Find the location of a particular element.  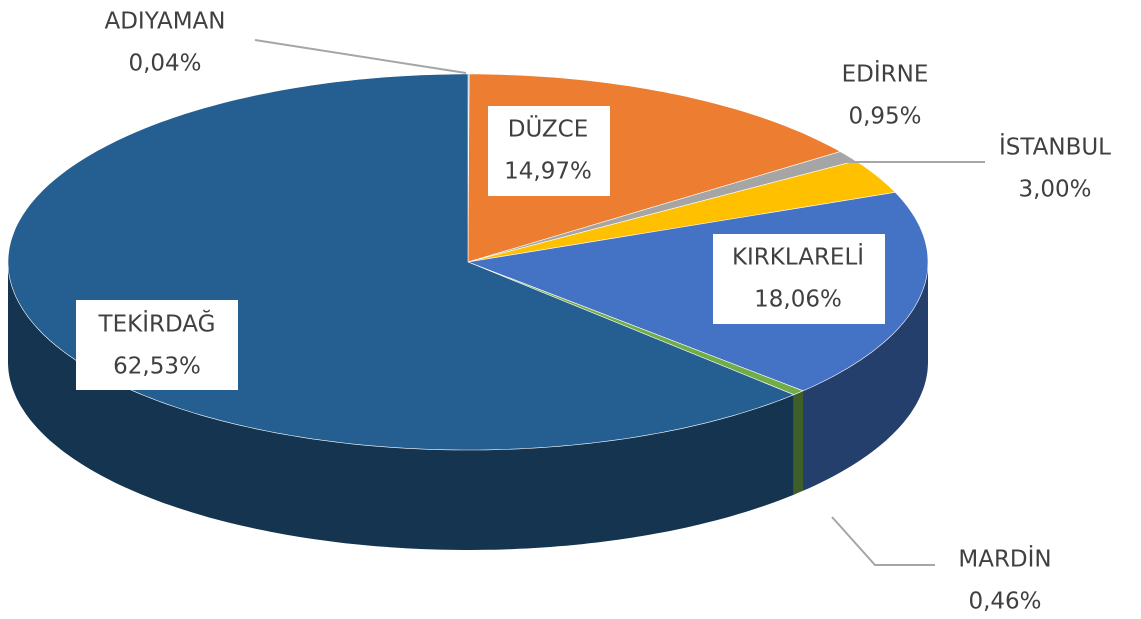

category-label: EDİRNE is located at coordinates (885, 74).